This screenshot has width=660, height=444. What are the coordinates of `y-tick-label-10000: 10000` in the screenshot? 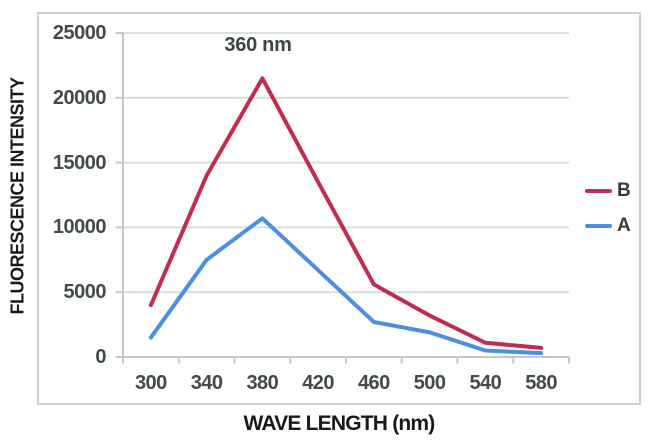 It's located at (79, 227).